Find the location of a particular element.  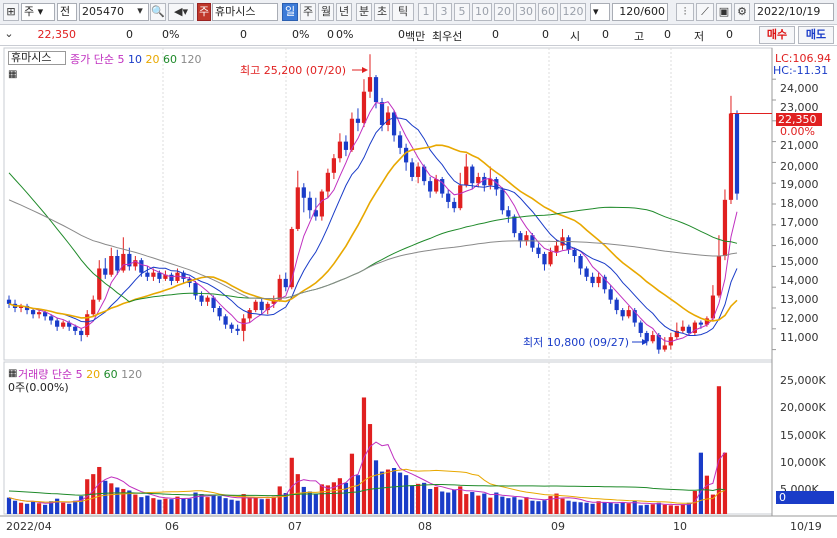

info-v2: 0 is located at coordinates (243, 34).